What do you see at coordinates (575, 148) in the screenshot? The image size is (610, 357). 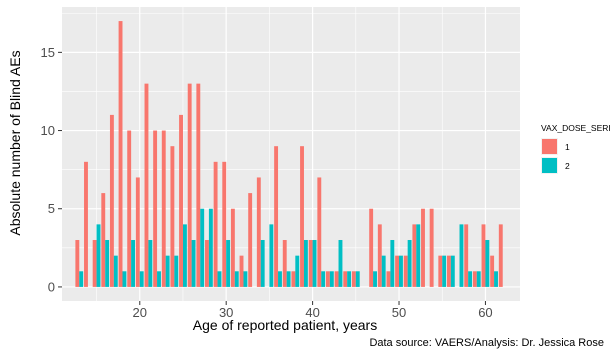 I see `legend: VAX_DOSE_SERIES 1 2` at bounding box center [575, 148].